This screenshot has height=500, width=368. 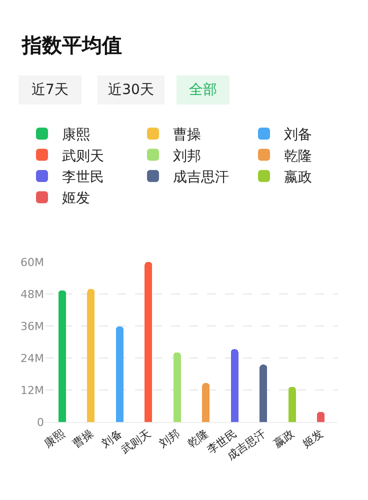 What do you see at coordinates (187, 156) in the screenshot?
I see `legend-label: 刘邦` at bounding box center [187, 156].